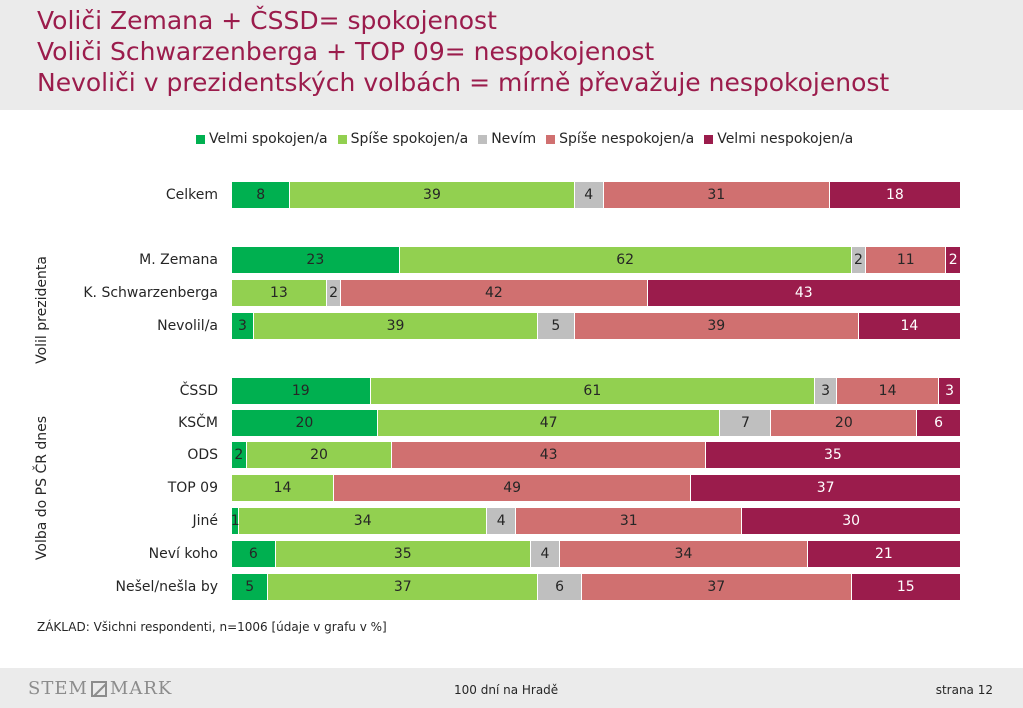 Image resolution: width=1023 pixels, height=708 pixels. I want to click on category-label: Nešel/nešla by, so click(166, 587).